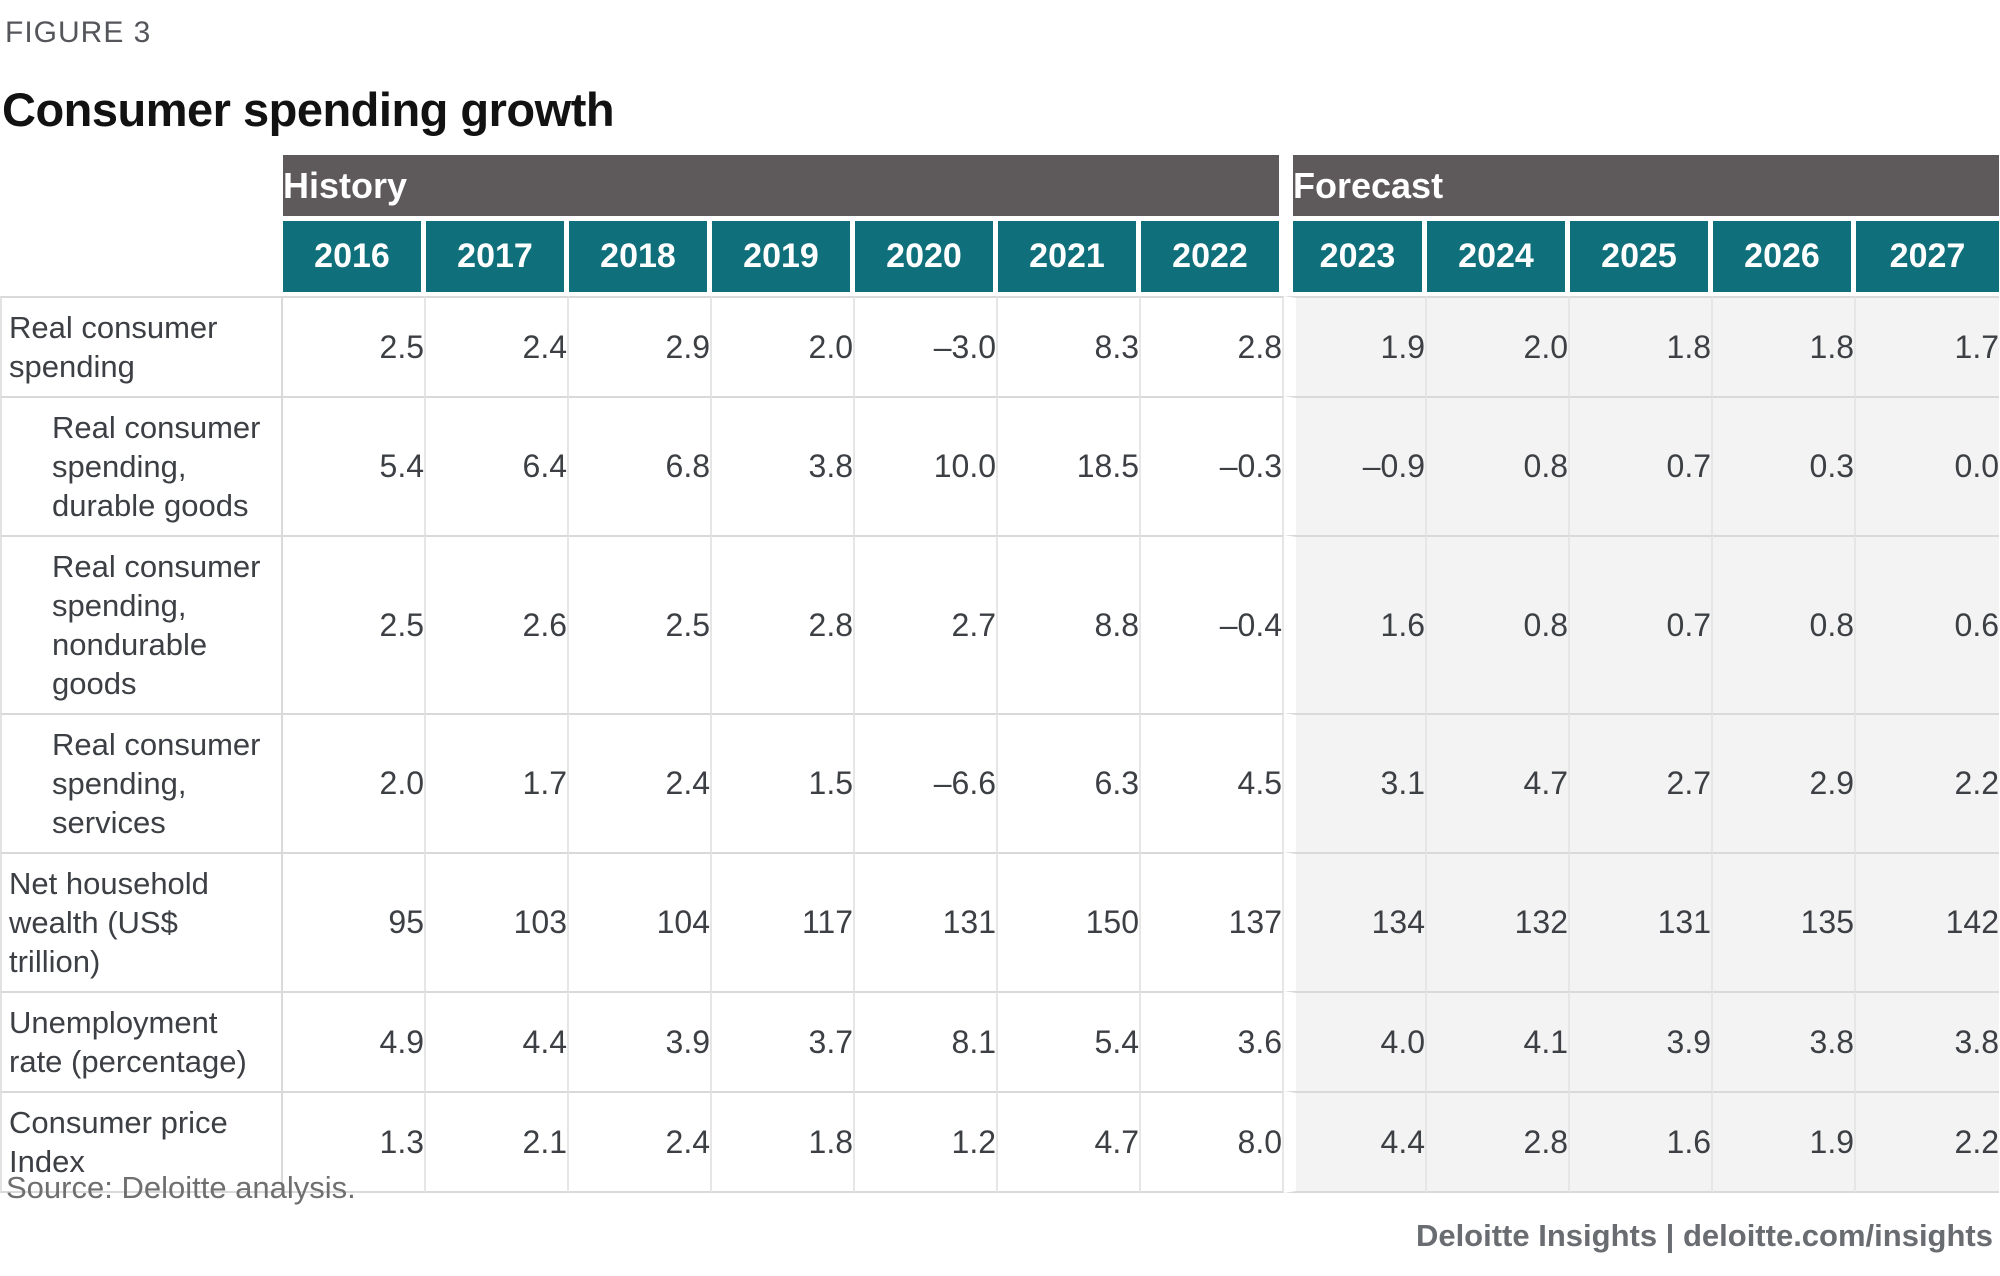 Image resolution: width=2000 pixels, height=1276 pixels. I want to click on figure-label: FIGURE 3, so click(78, 32).